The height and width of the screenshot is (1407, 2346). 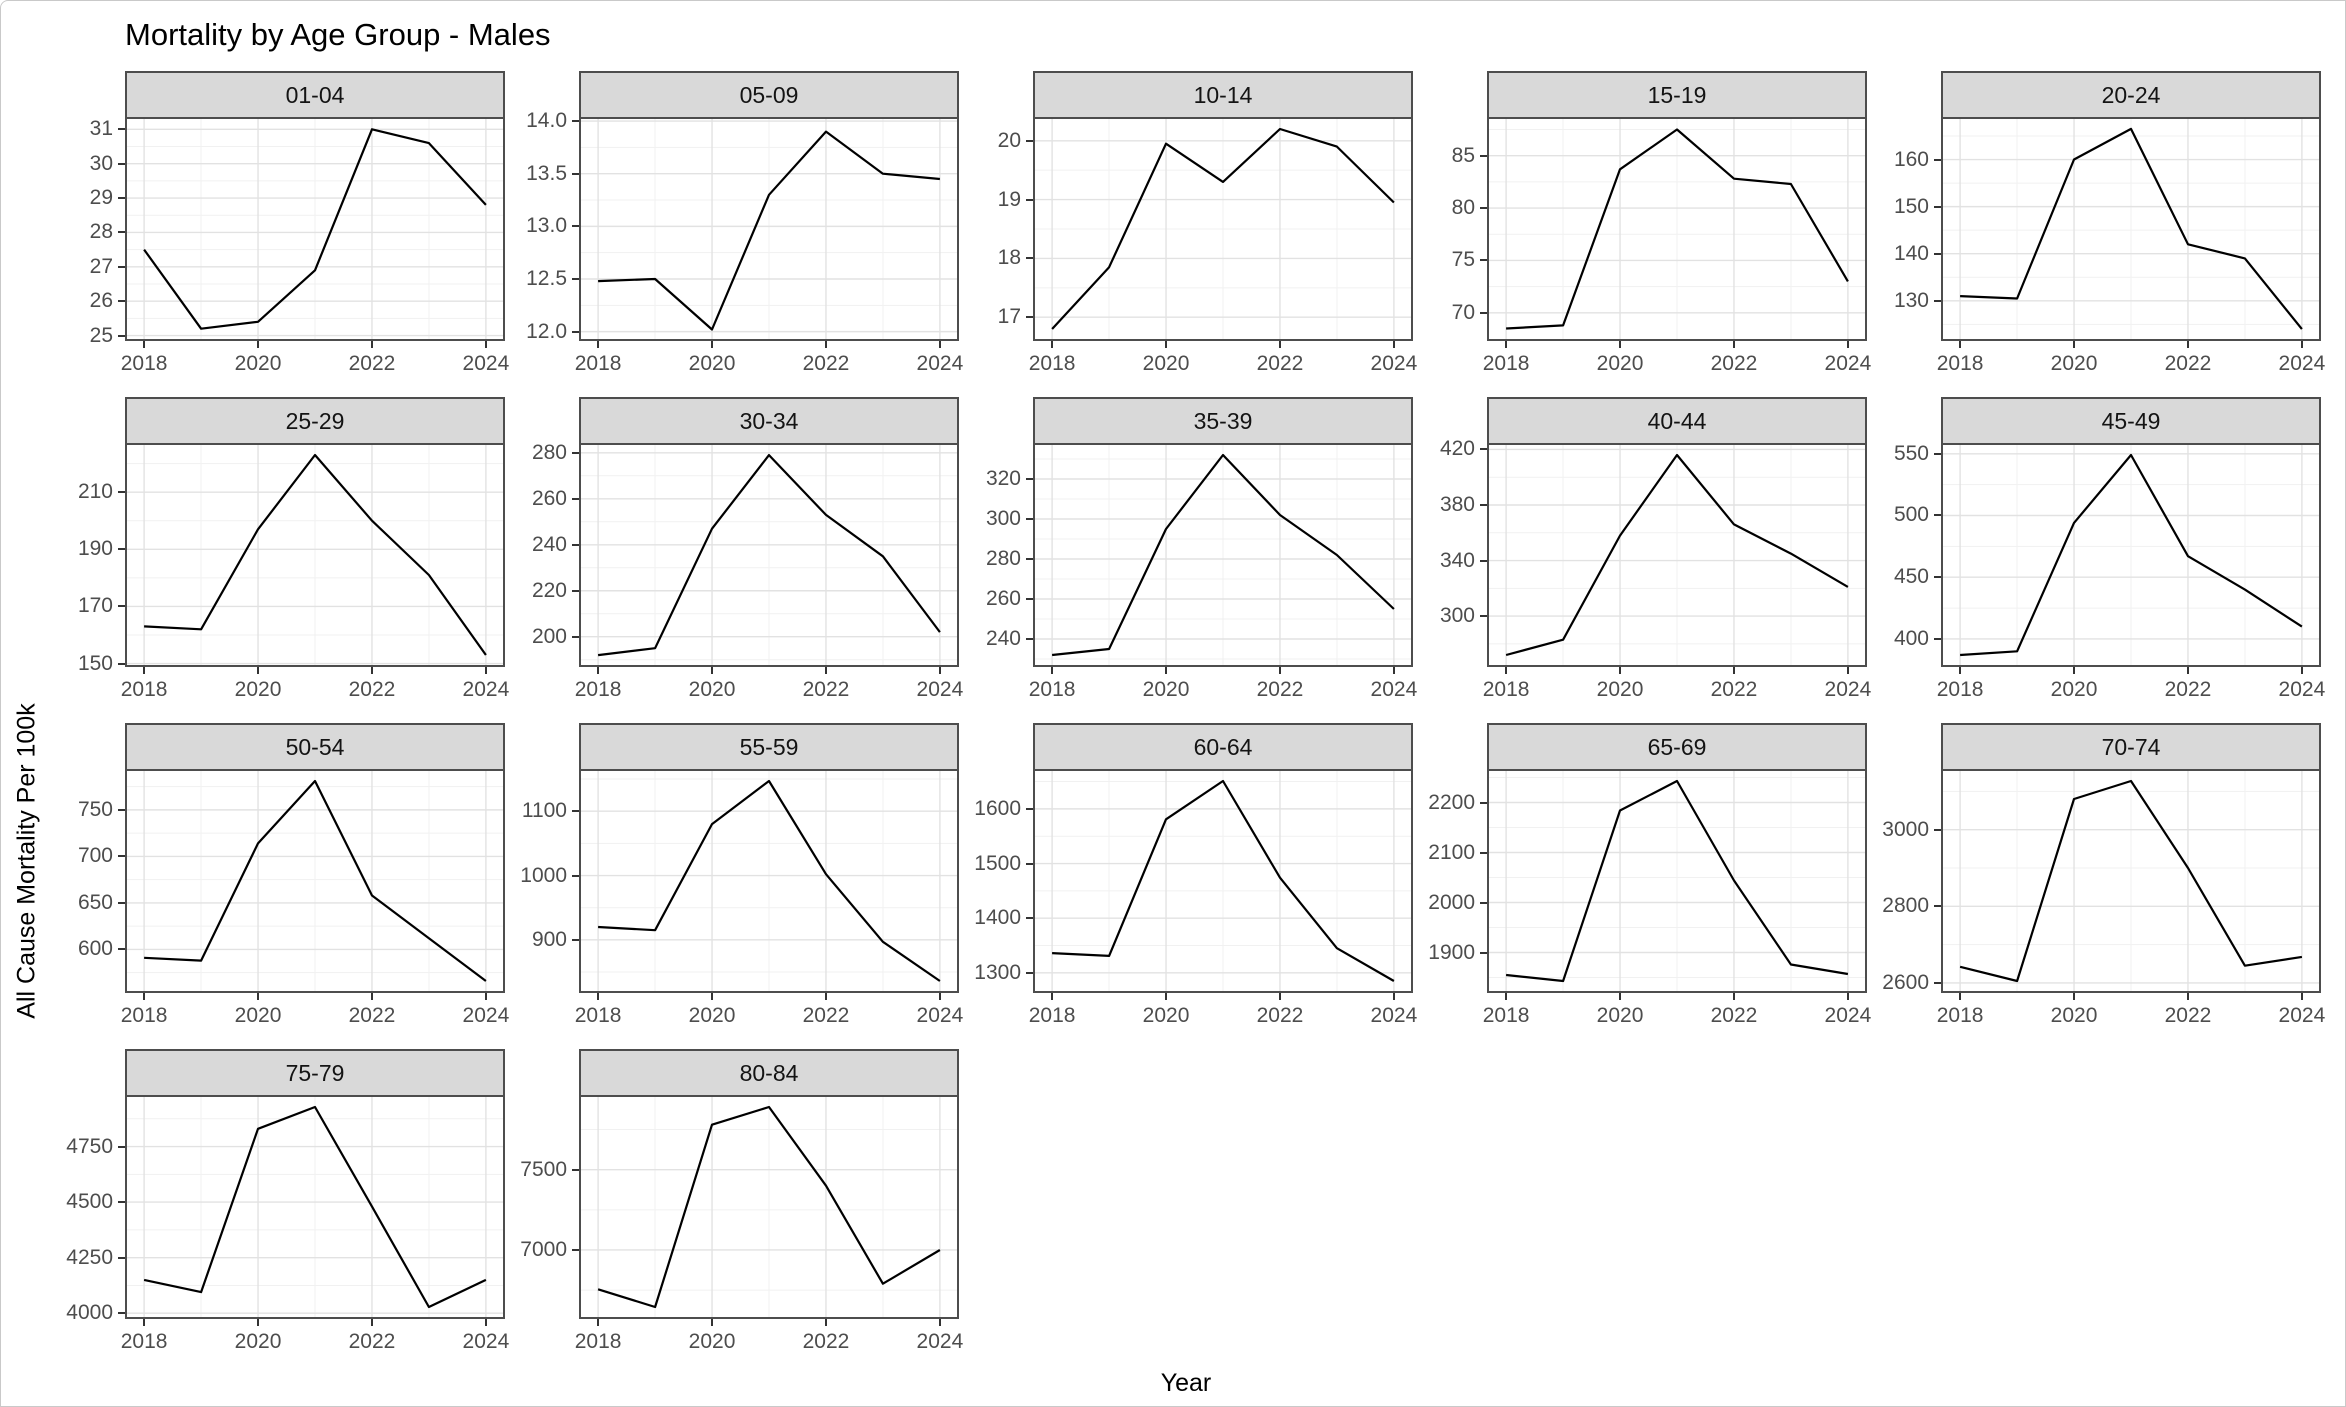 What do you see at coordinates (1450, 229) in the screenshot?
I see `y-axis-ticks: 70 75 80 85` at bounding box center [1450, 229].